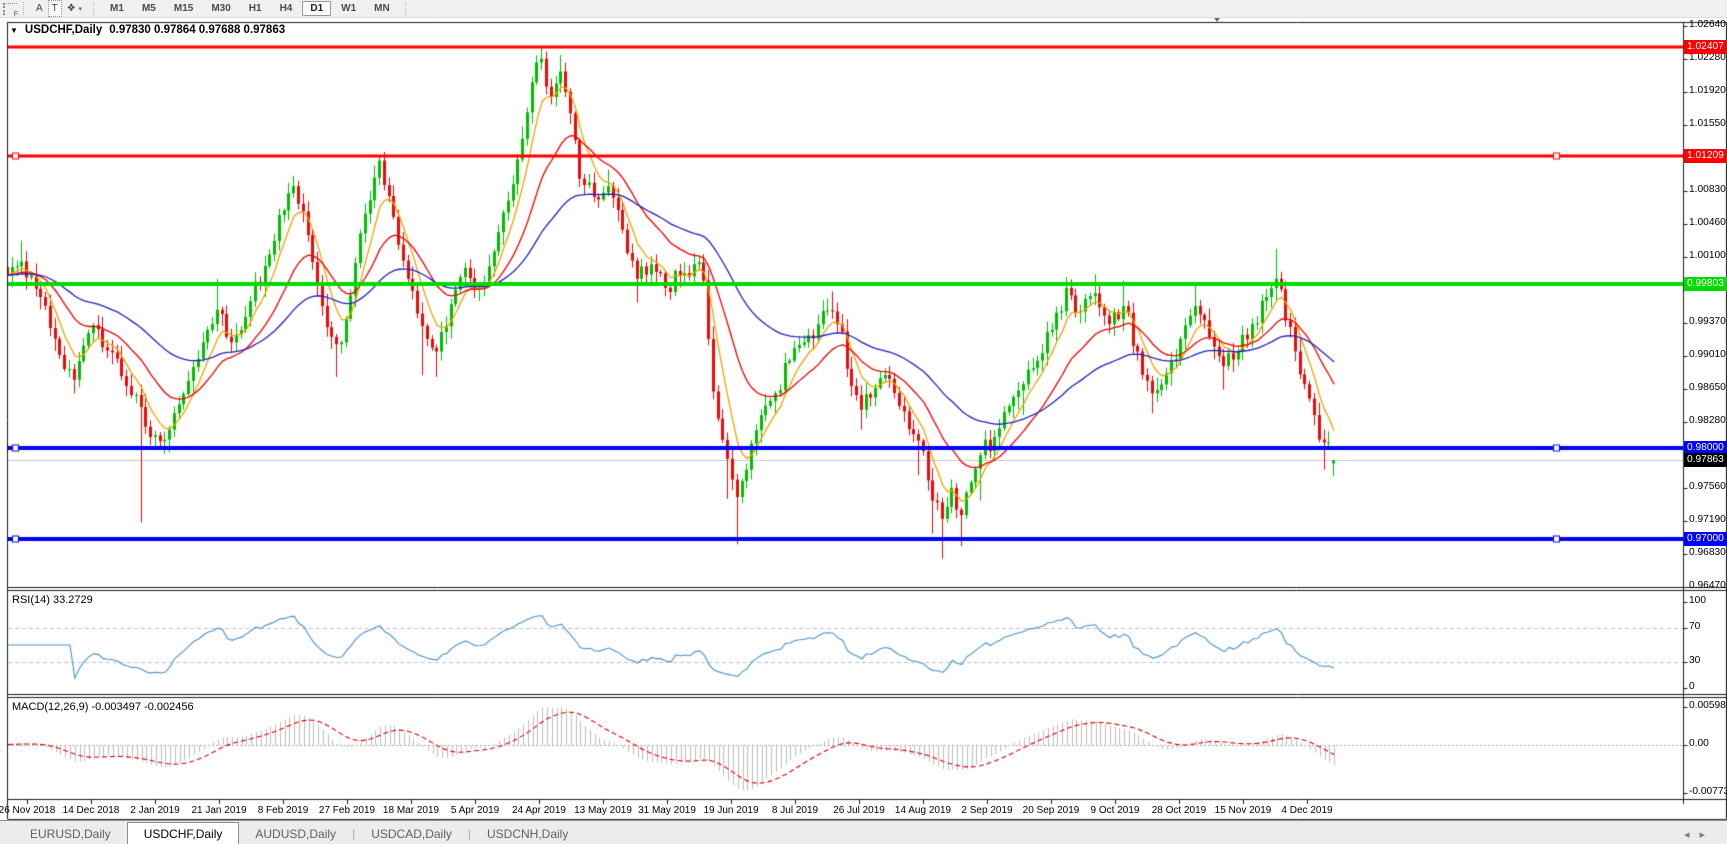  Describe the element at coordinates (1705, 47) in the screenshot. I see `price-line-badge: 1.02407` at that location.